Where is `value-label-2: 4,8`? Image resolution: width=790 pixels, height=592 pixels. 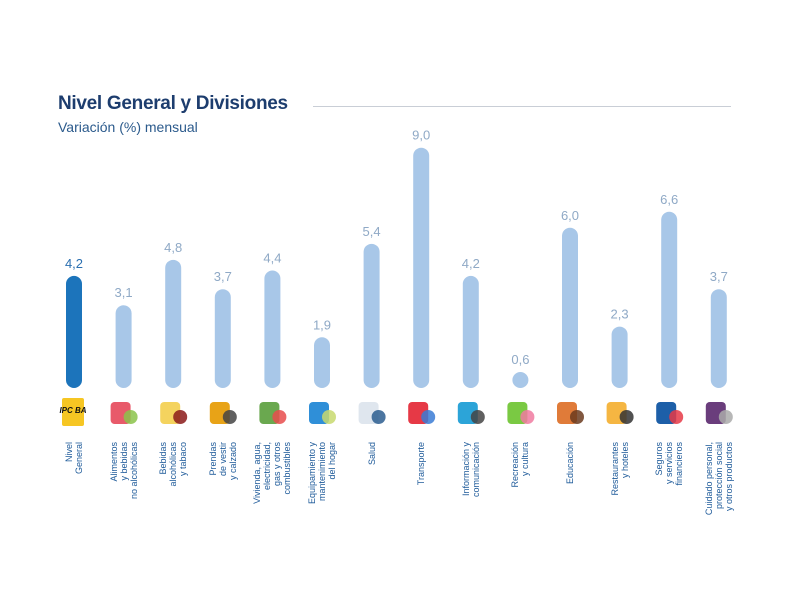
value-label-2: 4,8 is located at coordinates (173, 247).